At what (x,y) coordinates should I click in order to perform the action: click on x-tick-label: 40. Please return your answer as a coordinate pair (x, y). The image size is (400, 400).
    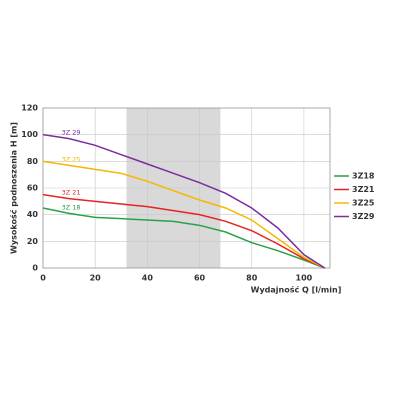
    Looking at the image, I should click on (148, 278).